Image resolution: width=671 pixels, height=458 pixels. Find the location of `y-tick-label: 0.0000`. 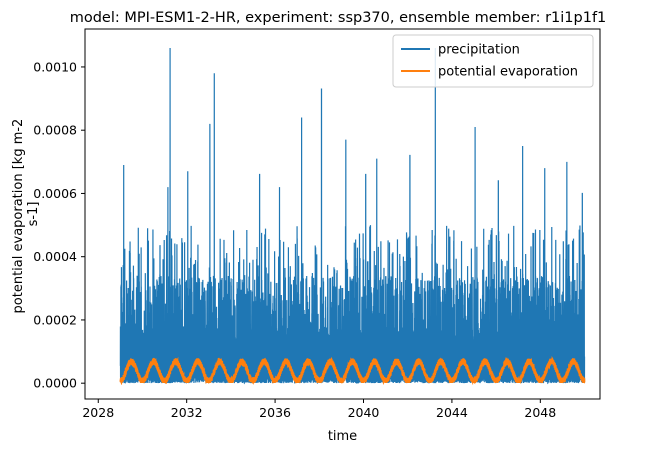

y-tick-label: 0.0000 is located at coordinates (55, 383).